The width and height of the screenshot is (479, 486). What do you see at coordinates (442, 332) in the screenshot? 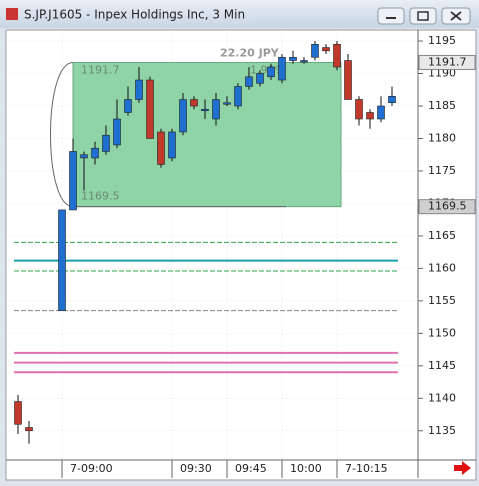
I see `y-tick-label: 1150` at bounding box center [442, 332].